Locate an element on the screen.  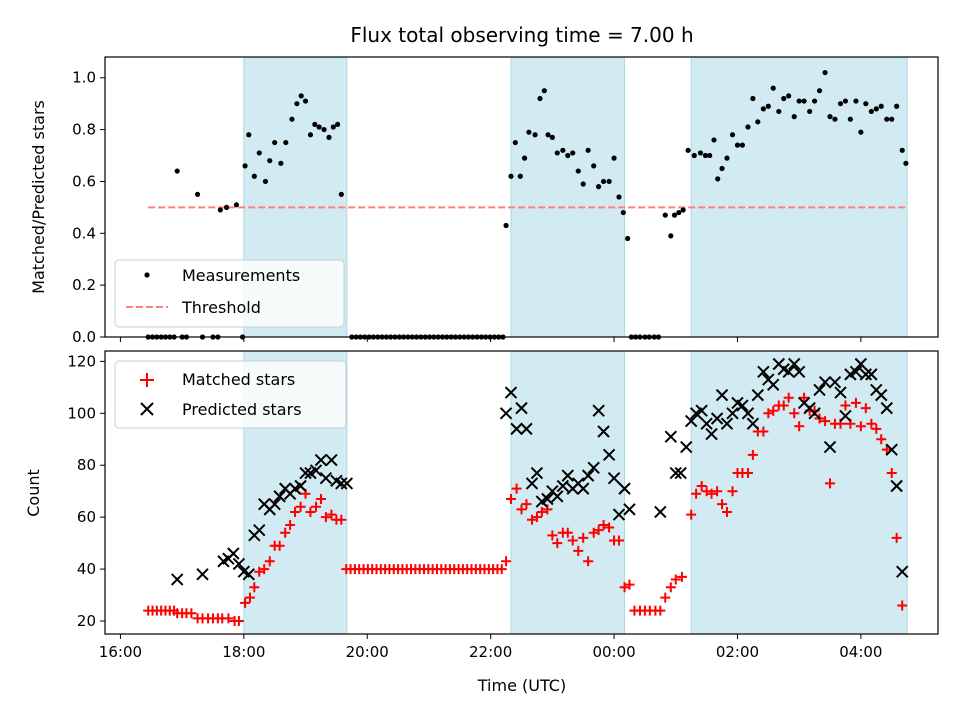
bottom-xtick-label: 04:00 is located at coordinates (860, 652).